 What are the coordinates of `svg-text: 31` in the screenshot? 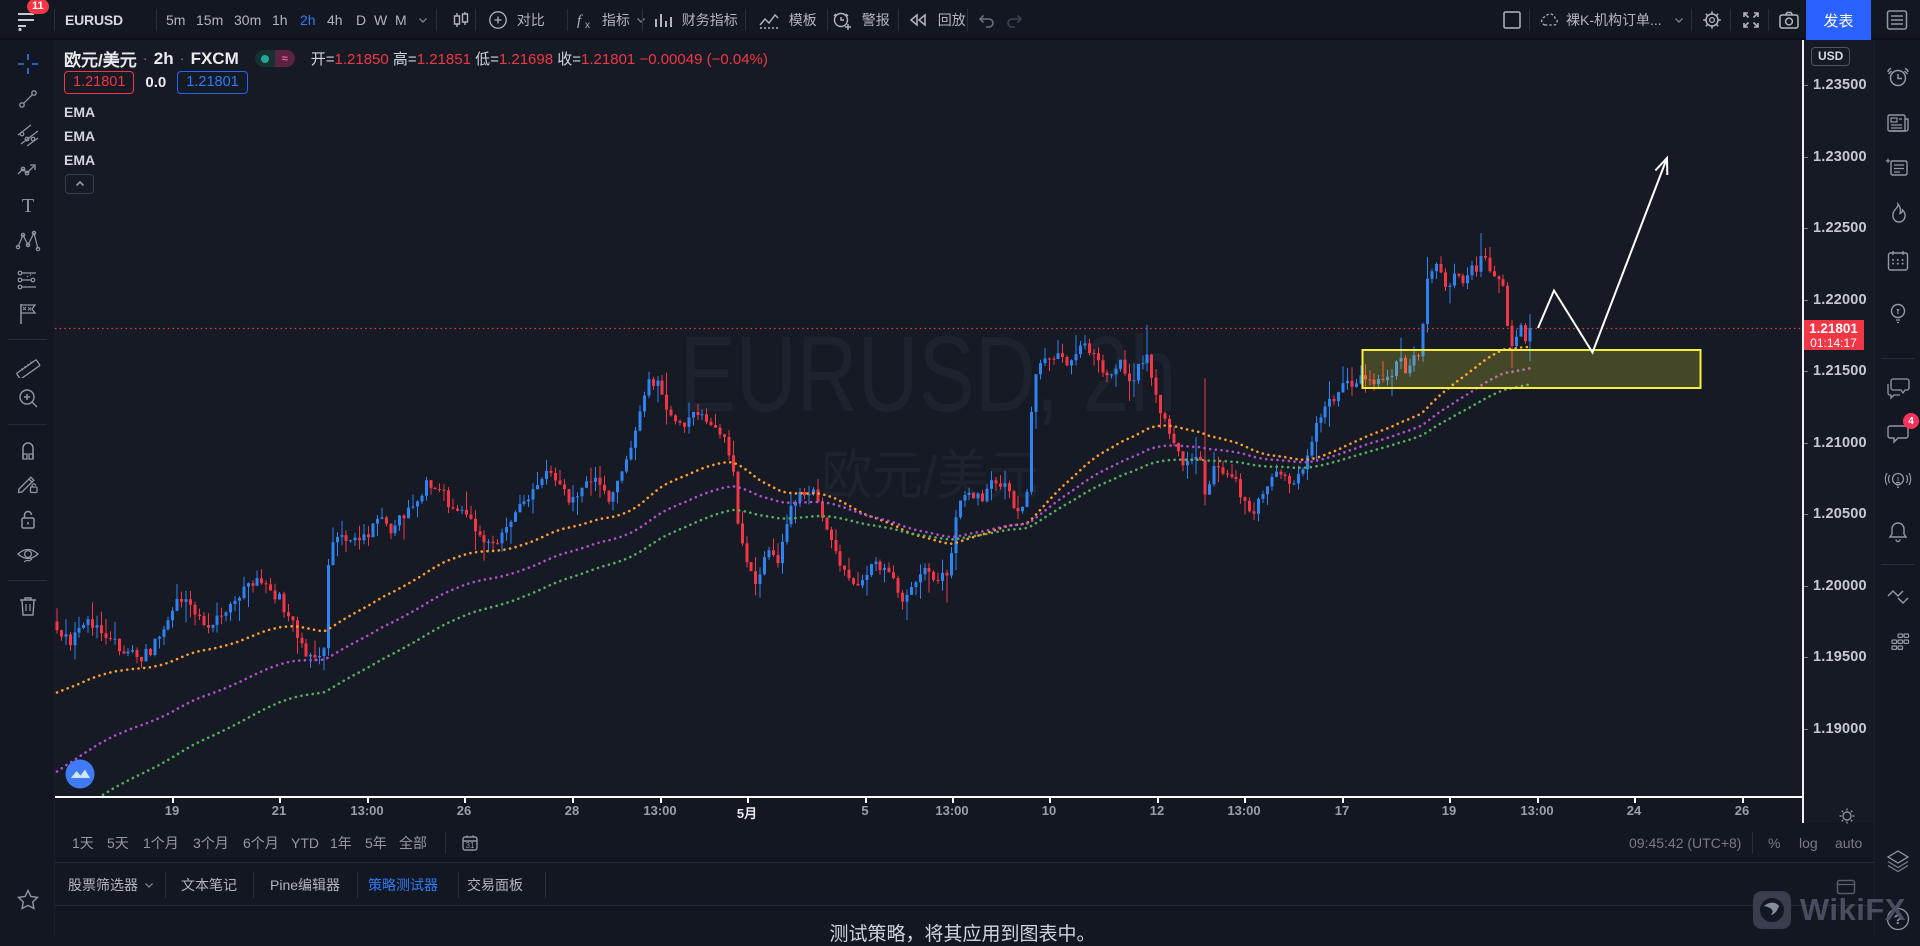 It's located at (470, 845).